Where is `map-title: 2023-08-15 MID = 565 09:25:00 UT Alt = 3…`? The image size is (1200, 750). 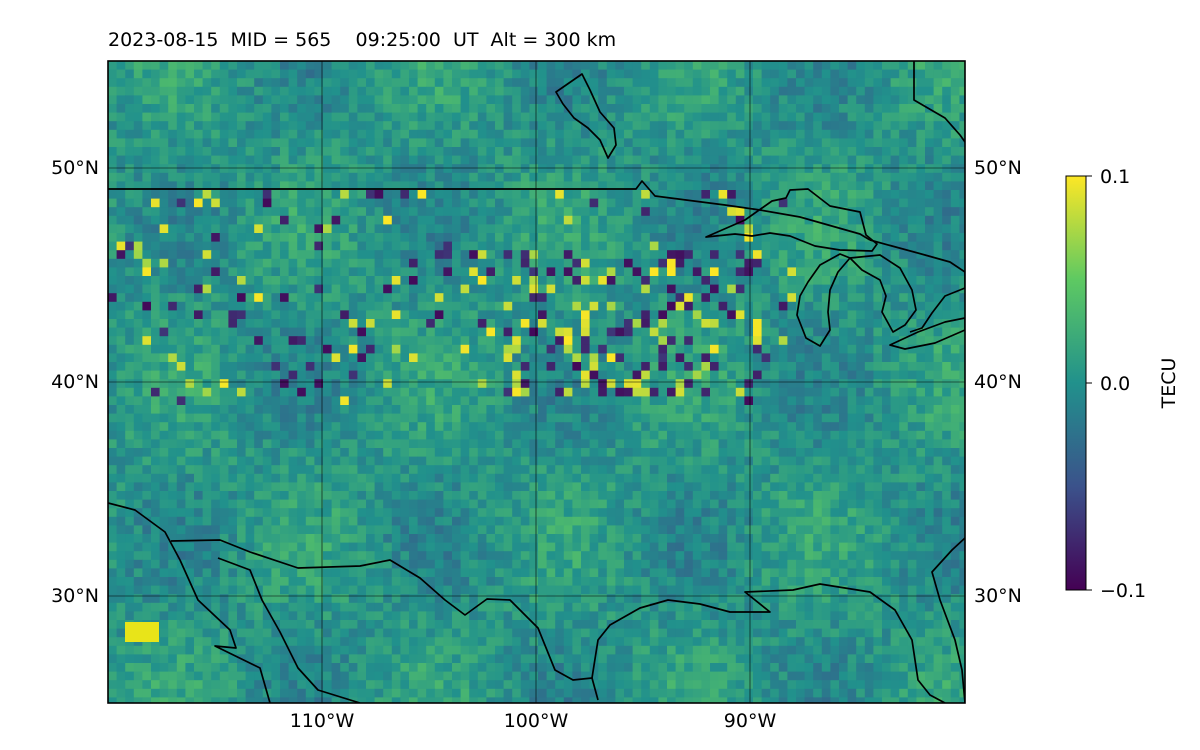 map-title: 2023-08-15 MID = 565 09:25:00 UT Alt = 3… is located at coordinates (362, 40).